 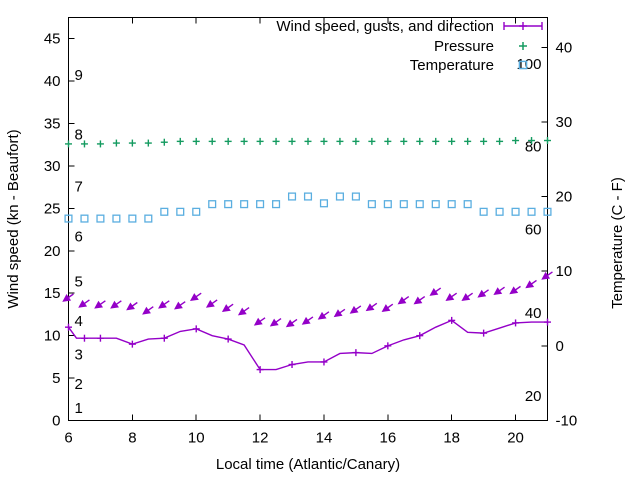 I want to click on y-tick-label: 20, so click(x=52, y=251).